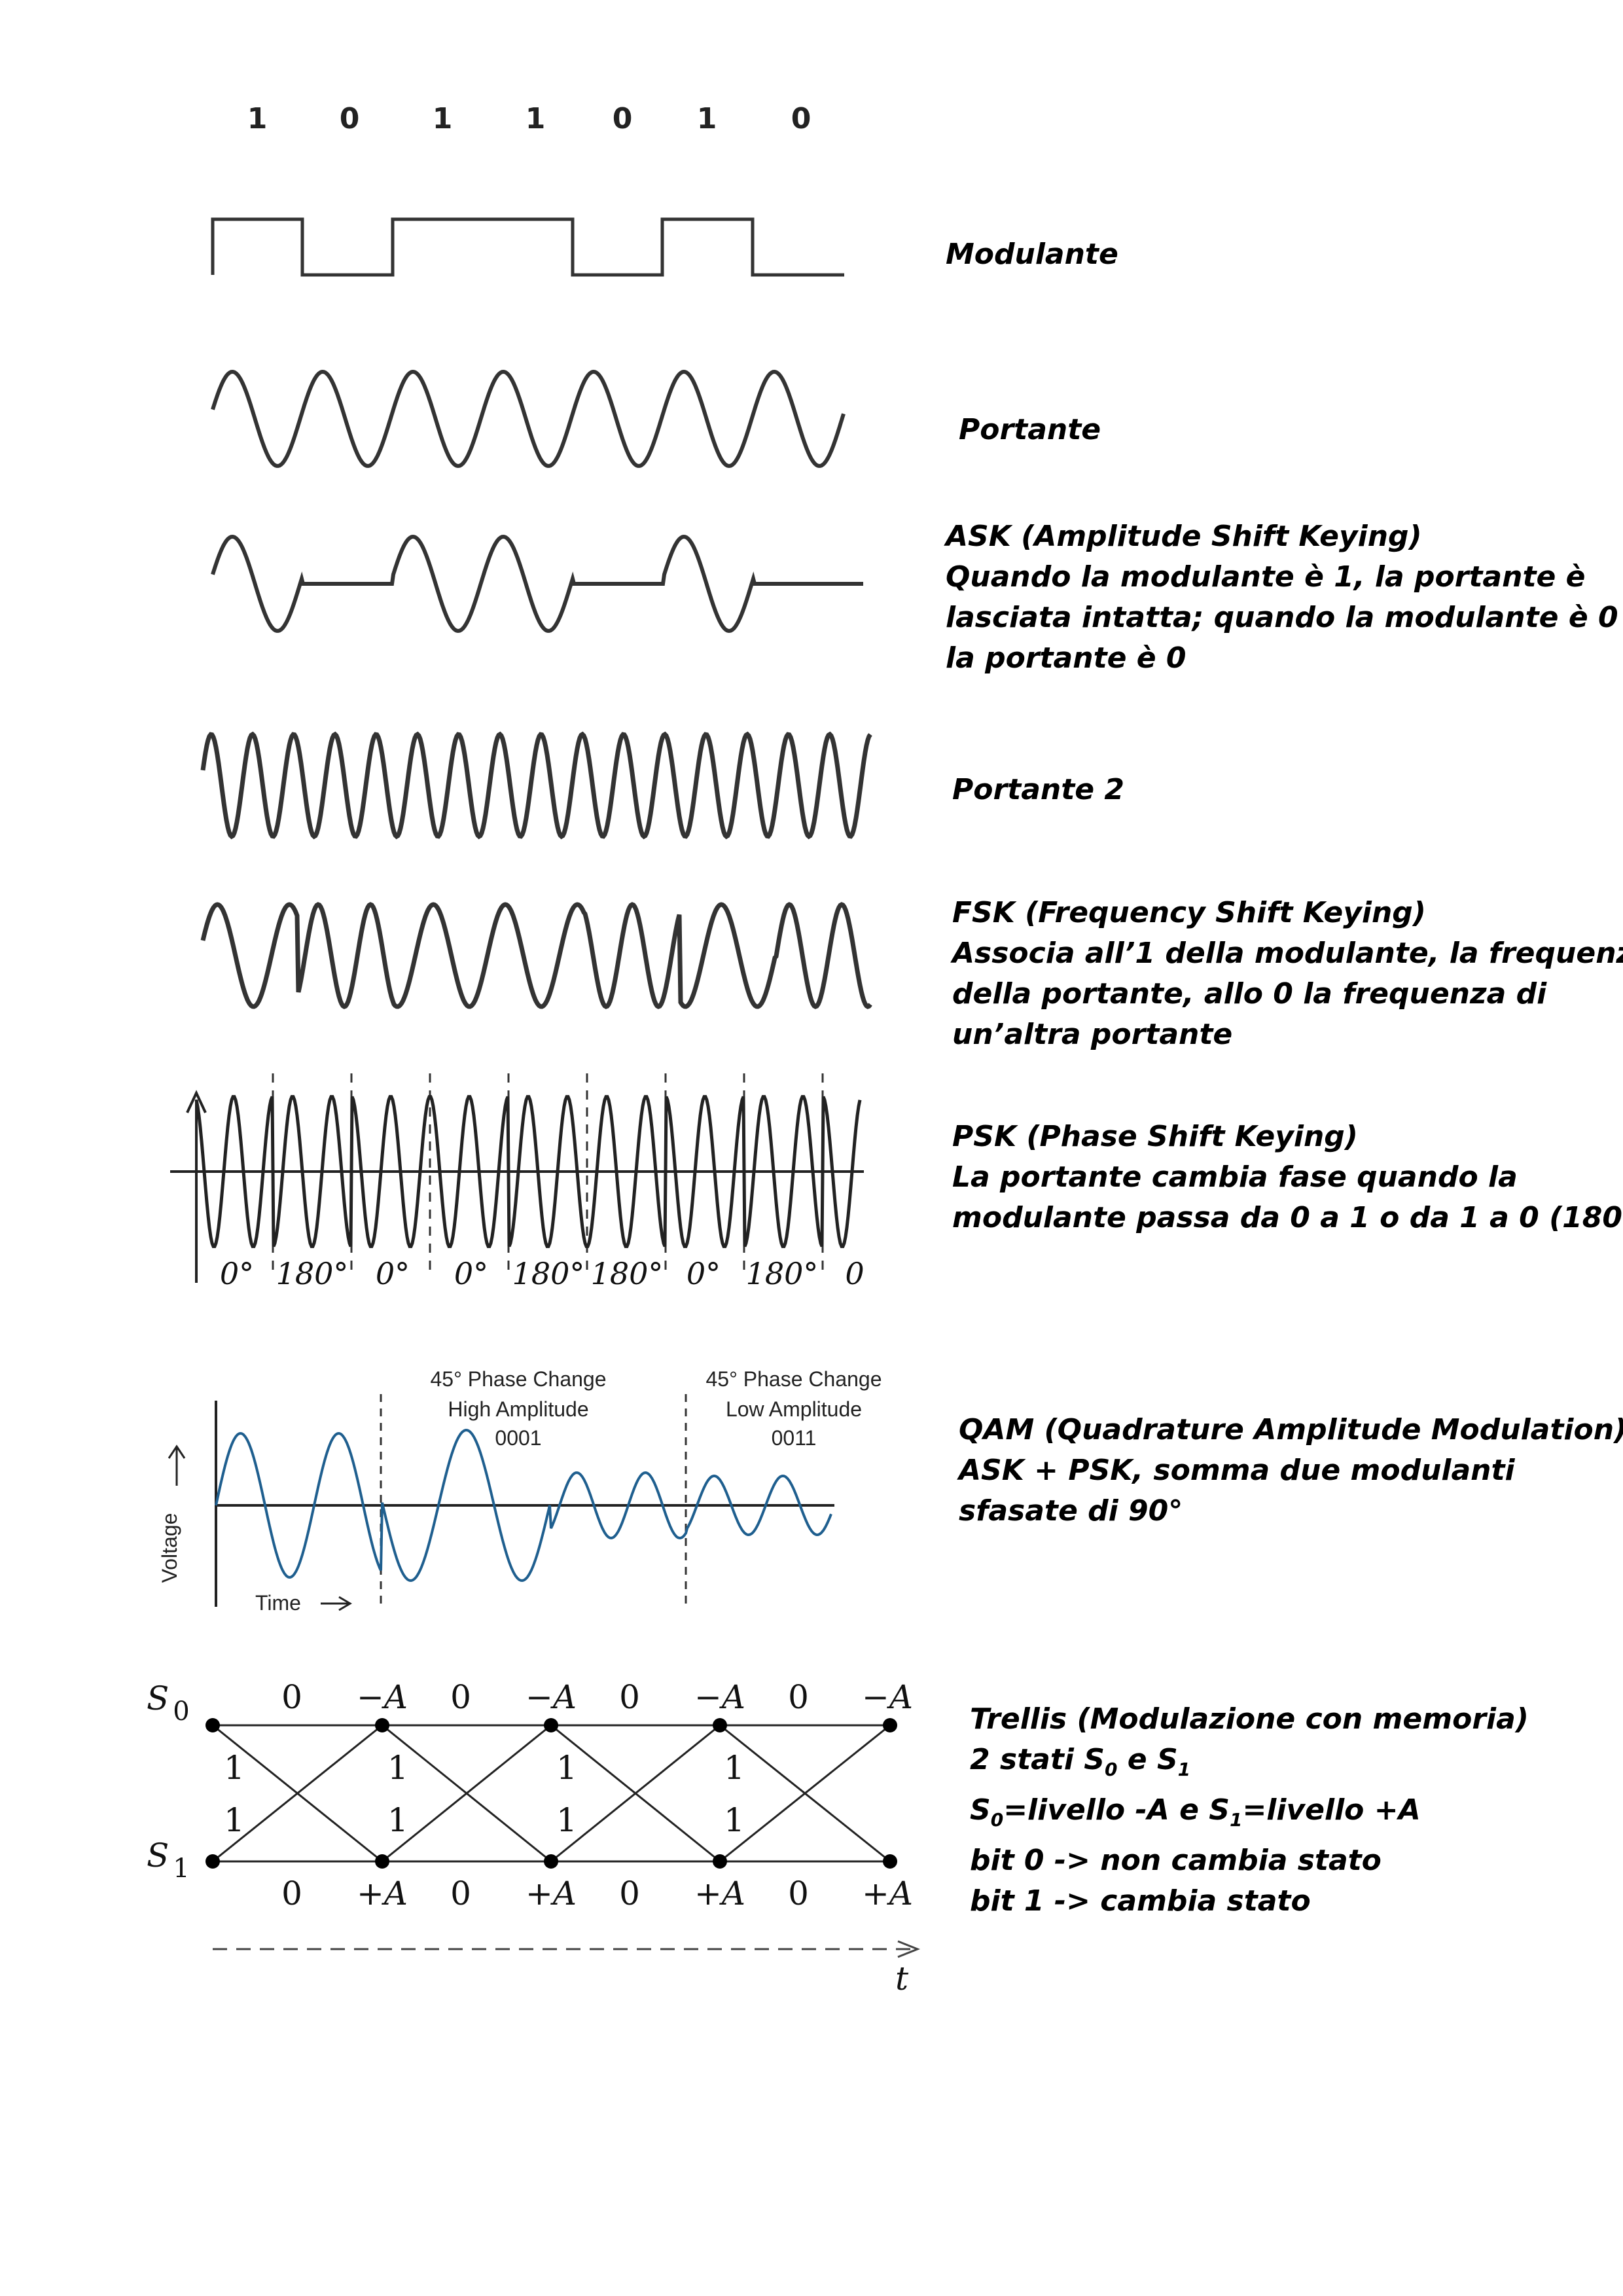 This screenshot has height=2296, width=1623. What do you see at coordinates (902, 1979) in the screenshot?
I see `trellis-time-label: t` at bounding box center [902, 1979].